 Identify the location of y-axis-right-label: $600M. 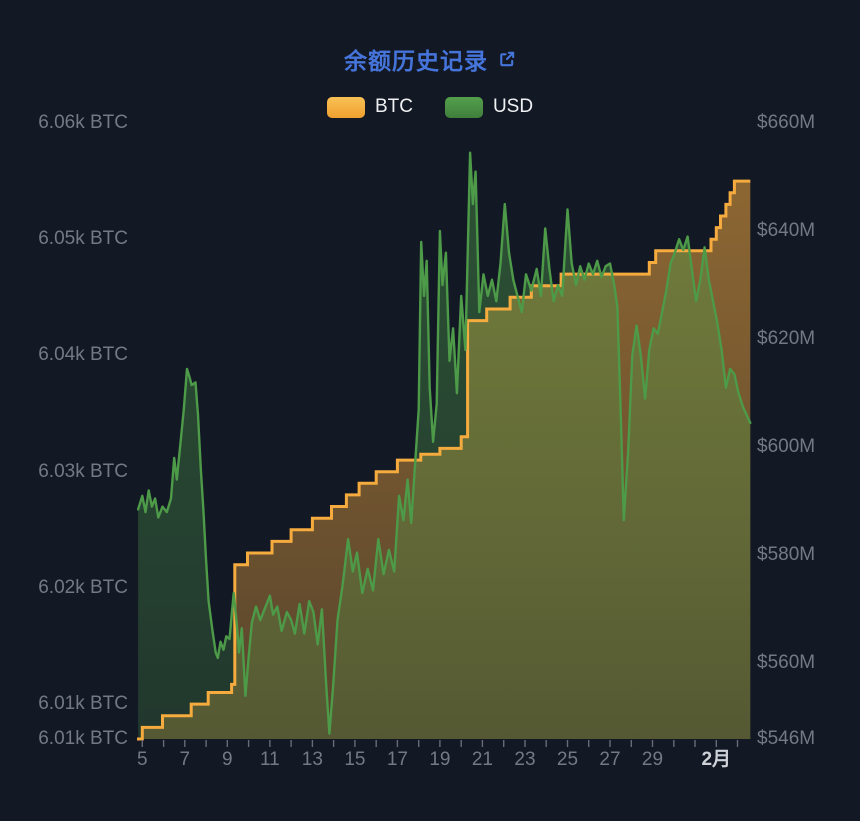
(786, 447).